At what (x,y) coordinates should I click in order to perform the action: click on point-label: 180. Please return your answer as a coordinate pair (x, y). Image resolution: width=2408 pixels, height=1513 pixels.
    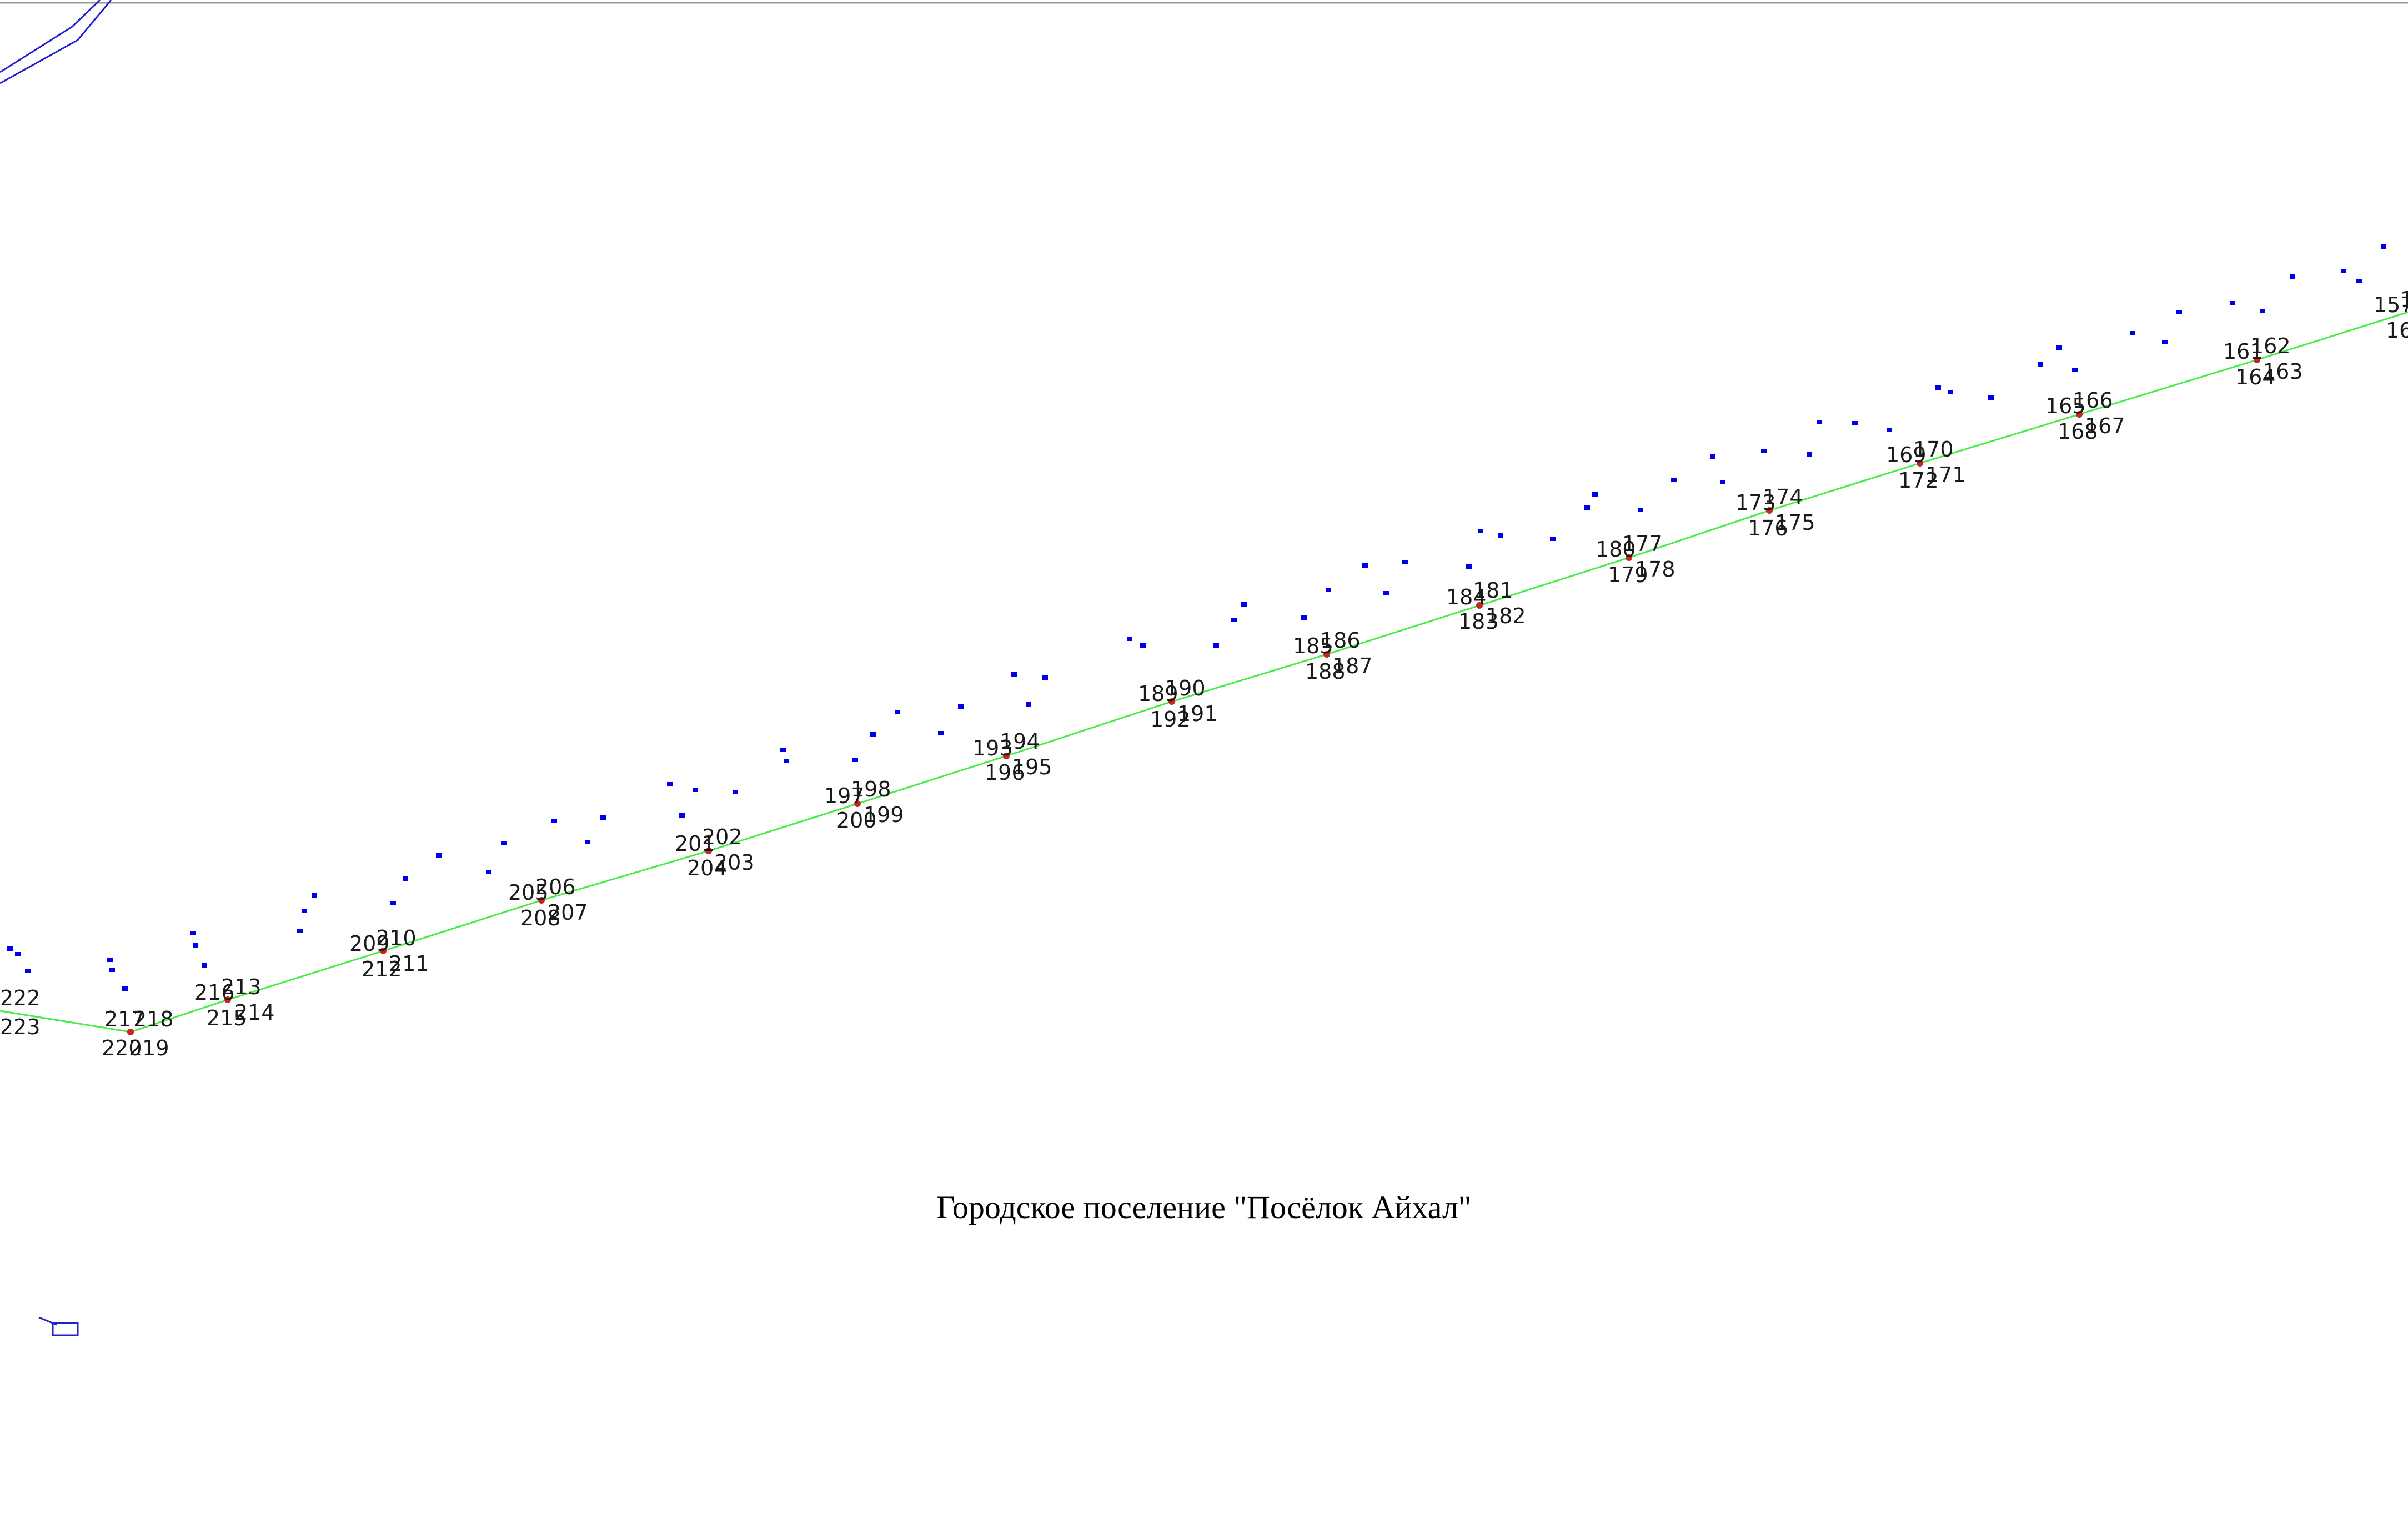
    Looking at the image, I should click on (1616, 549).